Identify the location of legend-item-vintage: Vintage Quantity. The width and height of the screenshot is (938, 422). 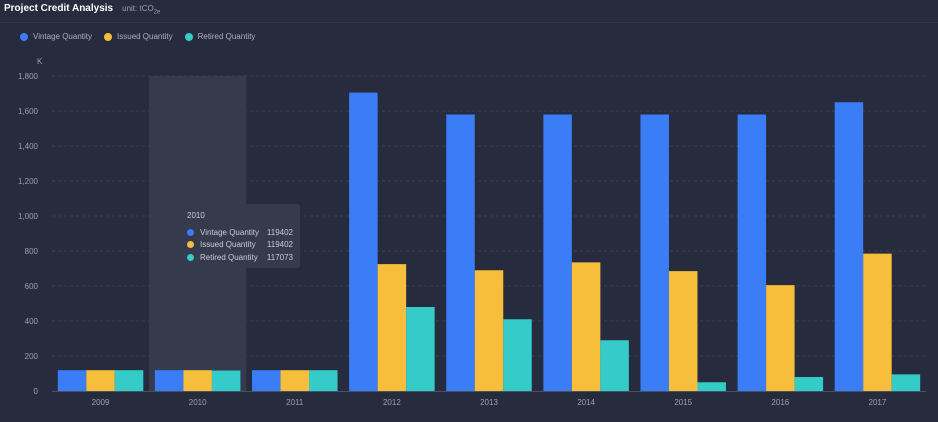
(56, 36).